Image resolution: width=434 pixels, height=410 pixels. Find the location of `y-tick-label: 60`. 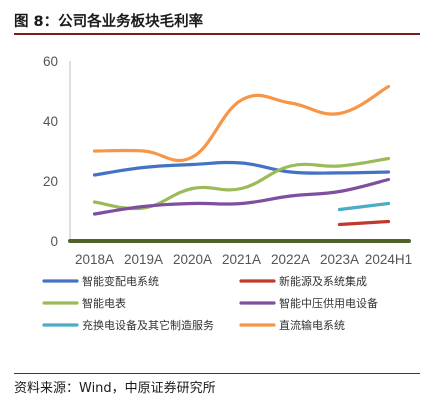

y-tick-label: 60 is located at coordinates (50, 61).